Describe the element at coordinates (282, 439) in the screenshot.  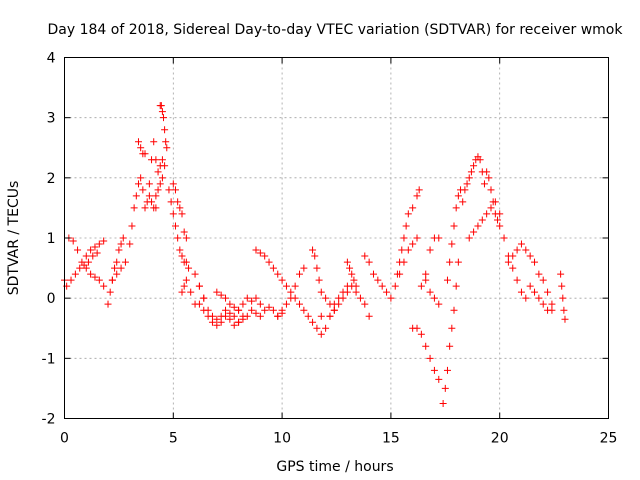
I see `x-tick-label: 10` at that location.